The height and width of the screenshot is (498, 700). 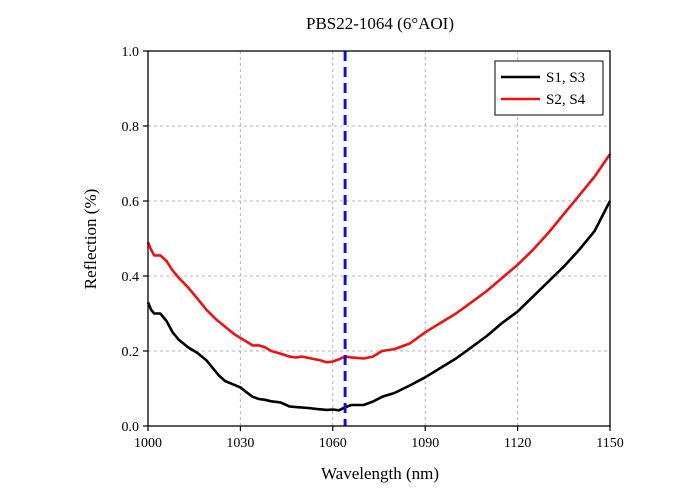 What do you see at coordinates (566, 100) in the screenshot?
I see `legend-label: S2, S4` at bounding box center [566, 100].